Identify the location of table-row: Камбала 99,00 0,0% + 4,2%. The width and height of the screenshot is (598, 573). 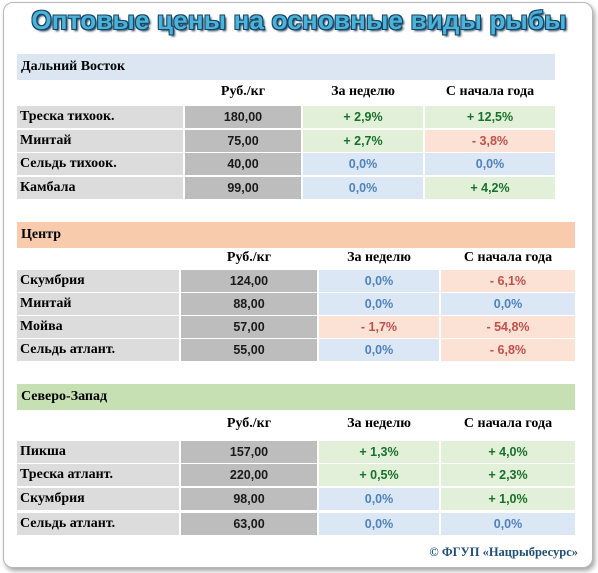
(299, 188).